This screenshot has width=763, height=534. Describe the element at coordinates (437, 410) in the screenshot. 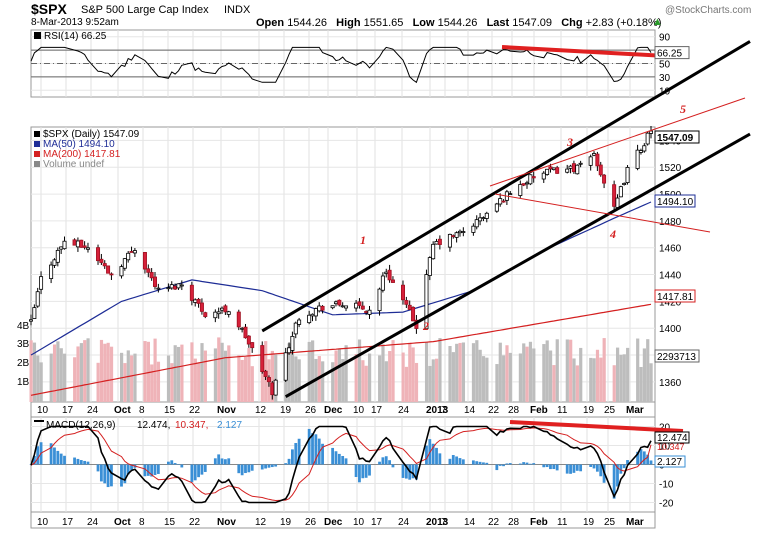

I see `x-tick-label: 2013` at that location.